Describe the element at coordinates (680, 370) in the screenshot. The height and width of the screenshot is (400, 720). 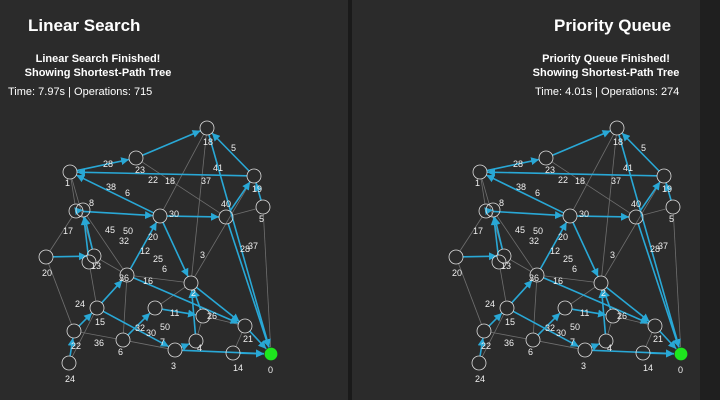
I see `node-label: 0` at that location.